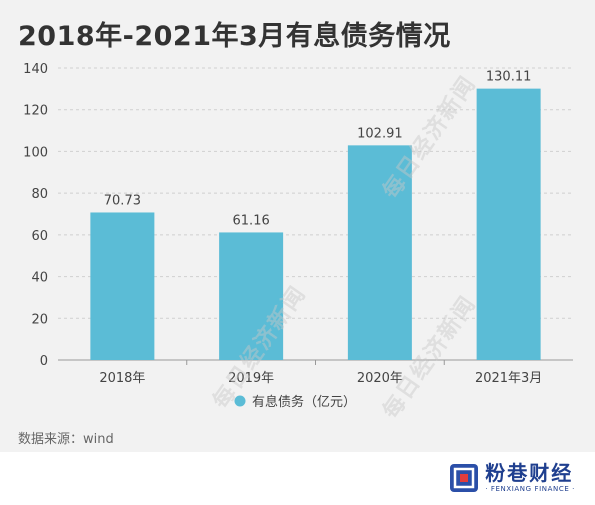 The width and height of the screenshot is (595, 505). I want to click on y-tick-label: 60, so click(39, 236).